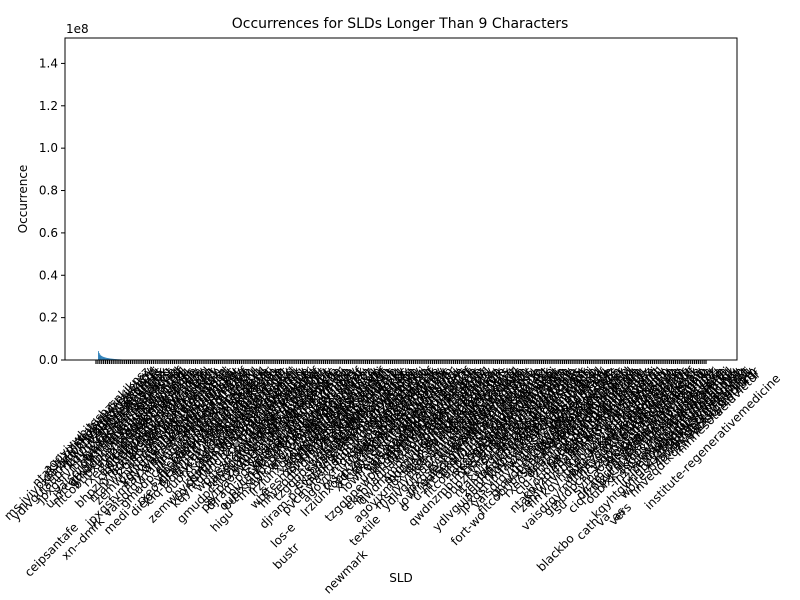  Describe the element at coordinates (48, 63) in the screenshot. I see `y-tick-label: 1.4` at that location.